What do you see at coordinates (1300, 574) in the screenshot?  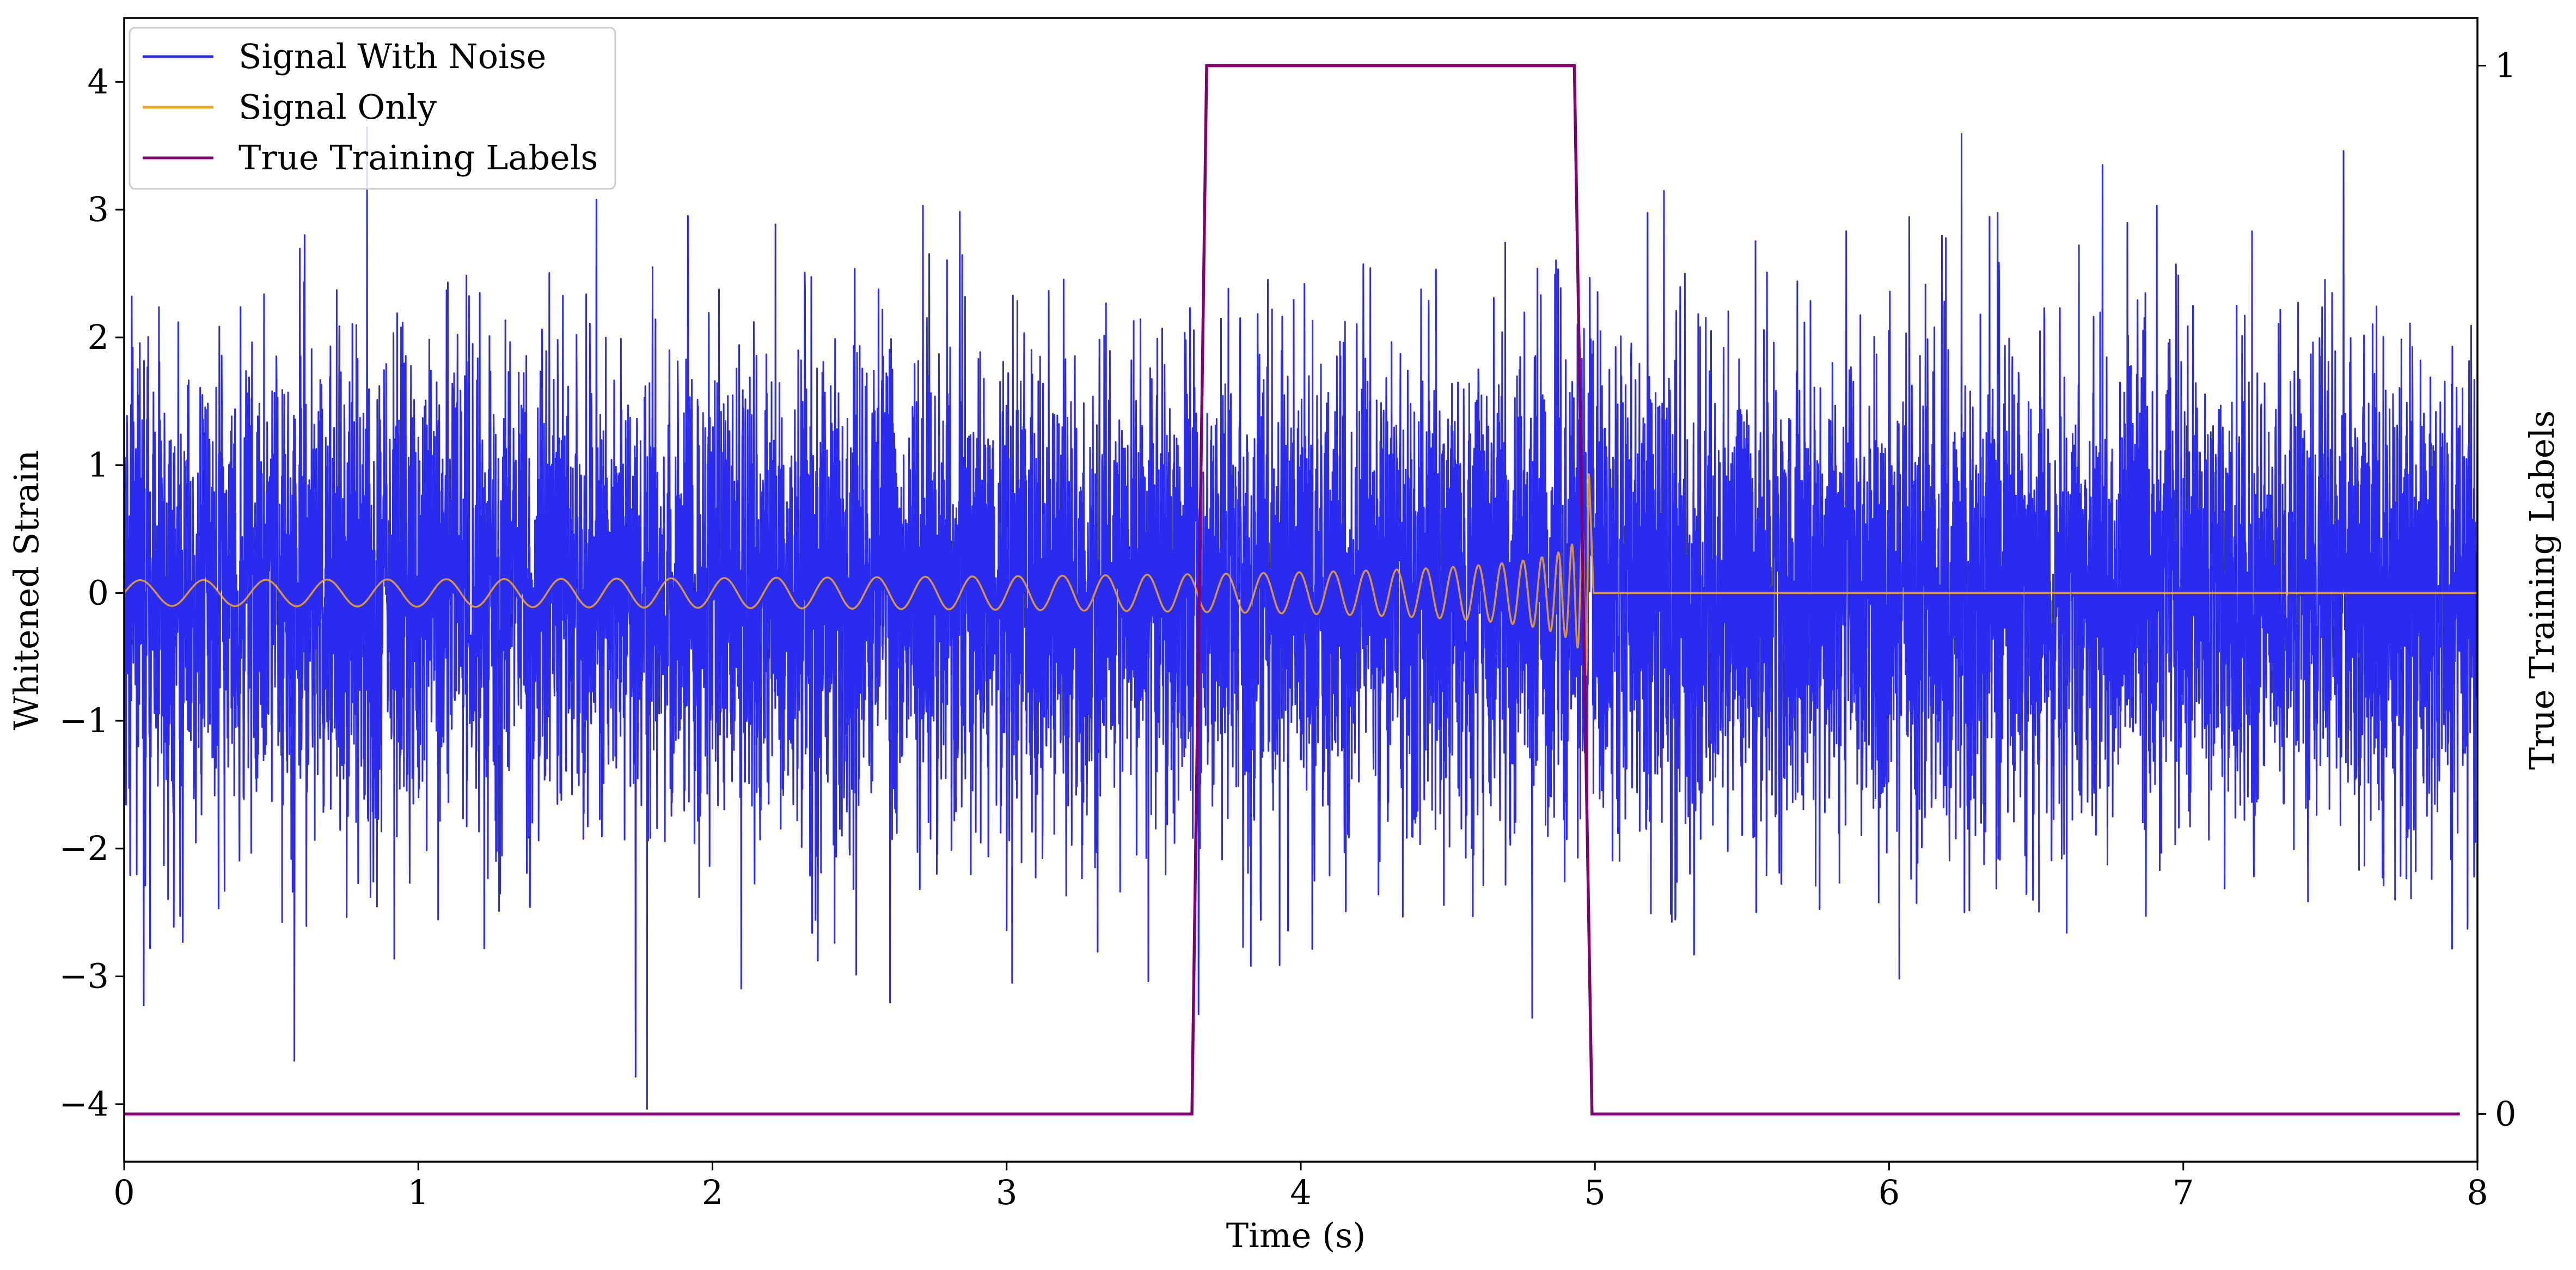 I see `series-line-signal-only` at bounding box center [1300, 574].